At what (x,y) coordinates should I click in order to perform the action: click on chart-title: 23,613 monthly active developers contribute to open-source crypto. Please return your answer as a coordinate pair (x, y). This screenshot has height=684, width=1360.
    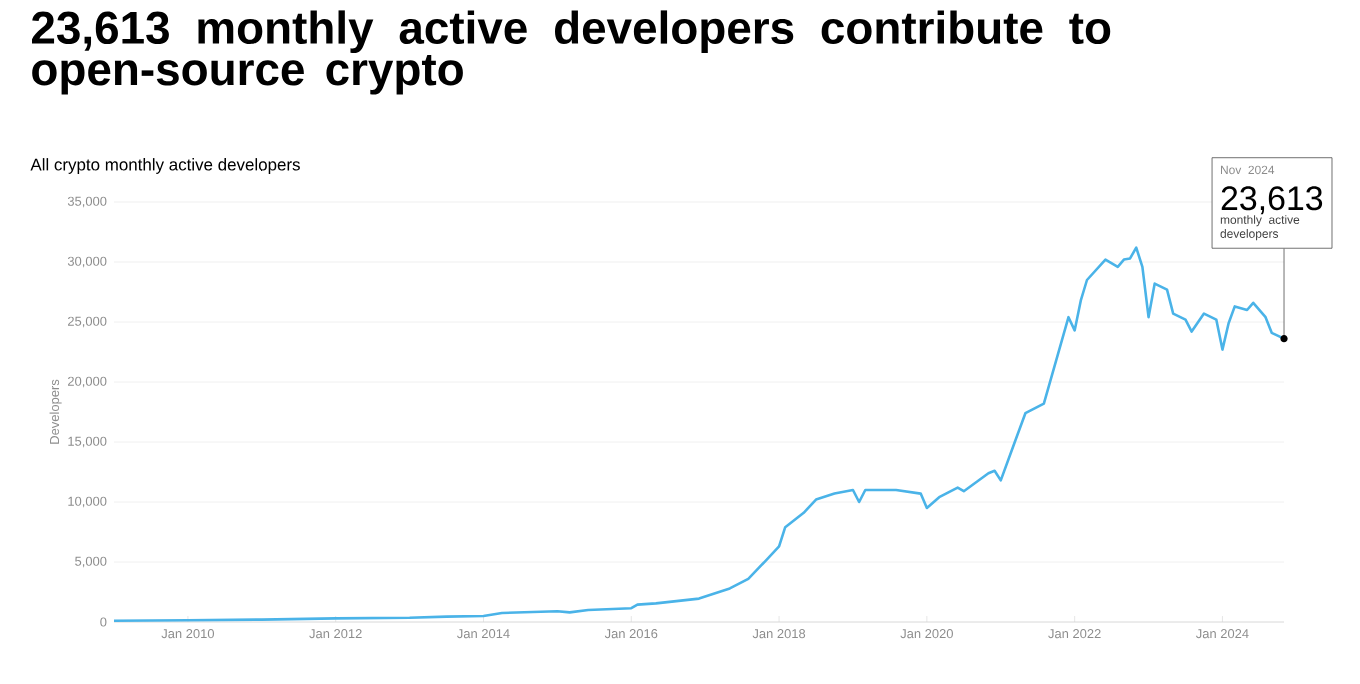
    Looking at the image, I should click on (571, 52).